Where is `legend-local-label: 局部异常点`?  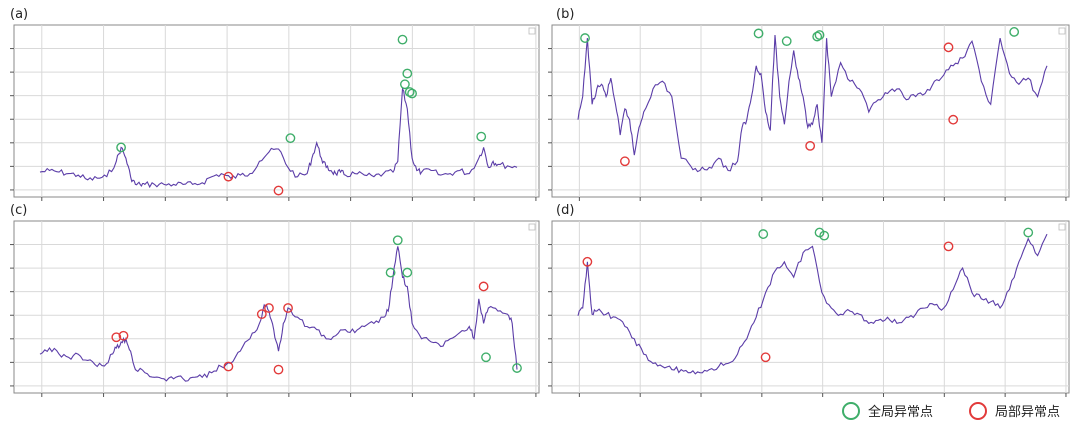
legend-local-label: 局部异常点 is located at coordinates (1027, 412).